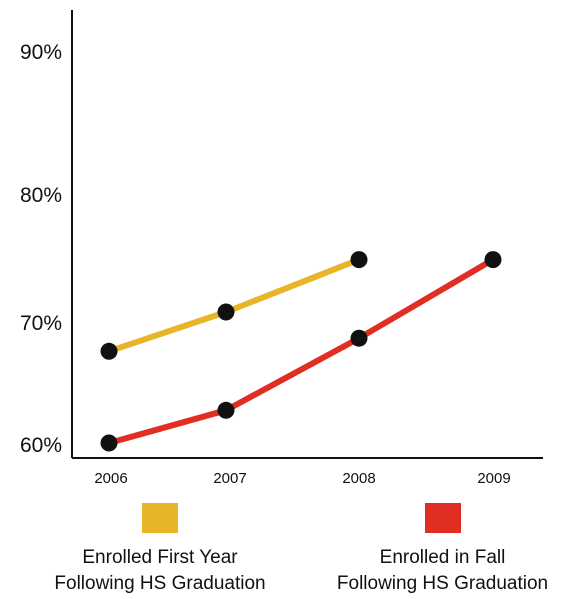 This screenshot has height=599, width=569. What do you see at coordinates (41, 195) in the screenshot?
I see `y-tick-label-80: 80%` at bounding box center [41, 195].